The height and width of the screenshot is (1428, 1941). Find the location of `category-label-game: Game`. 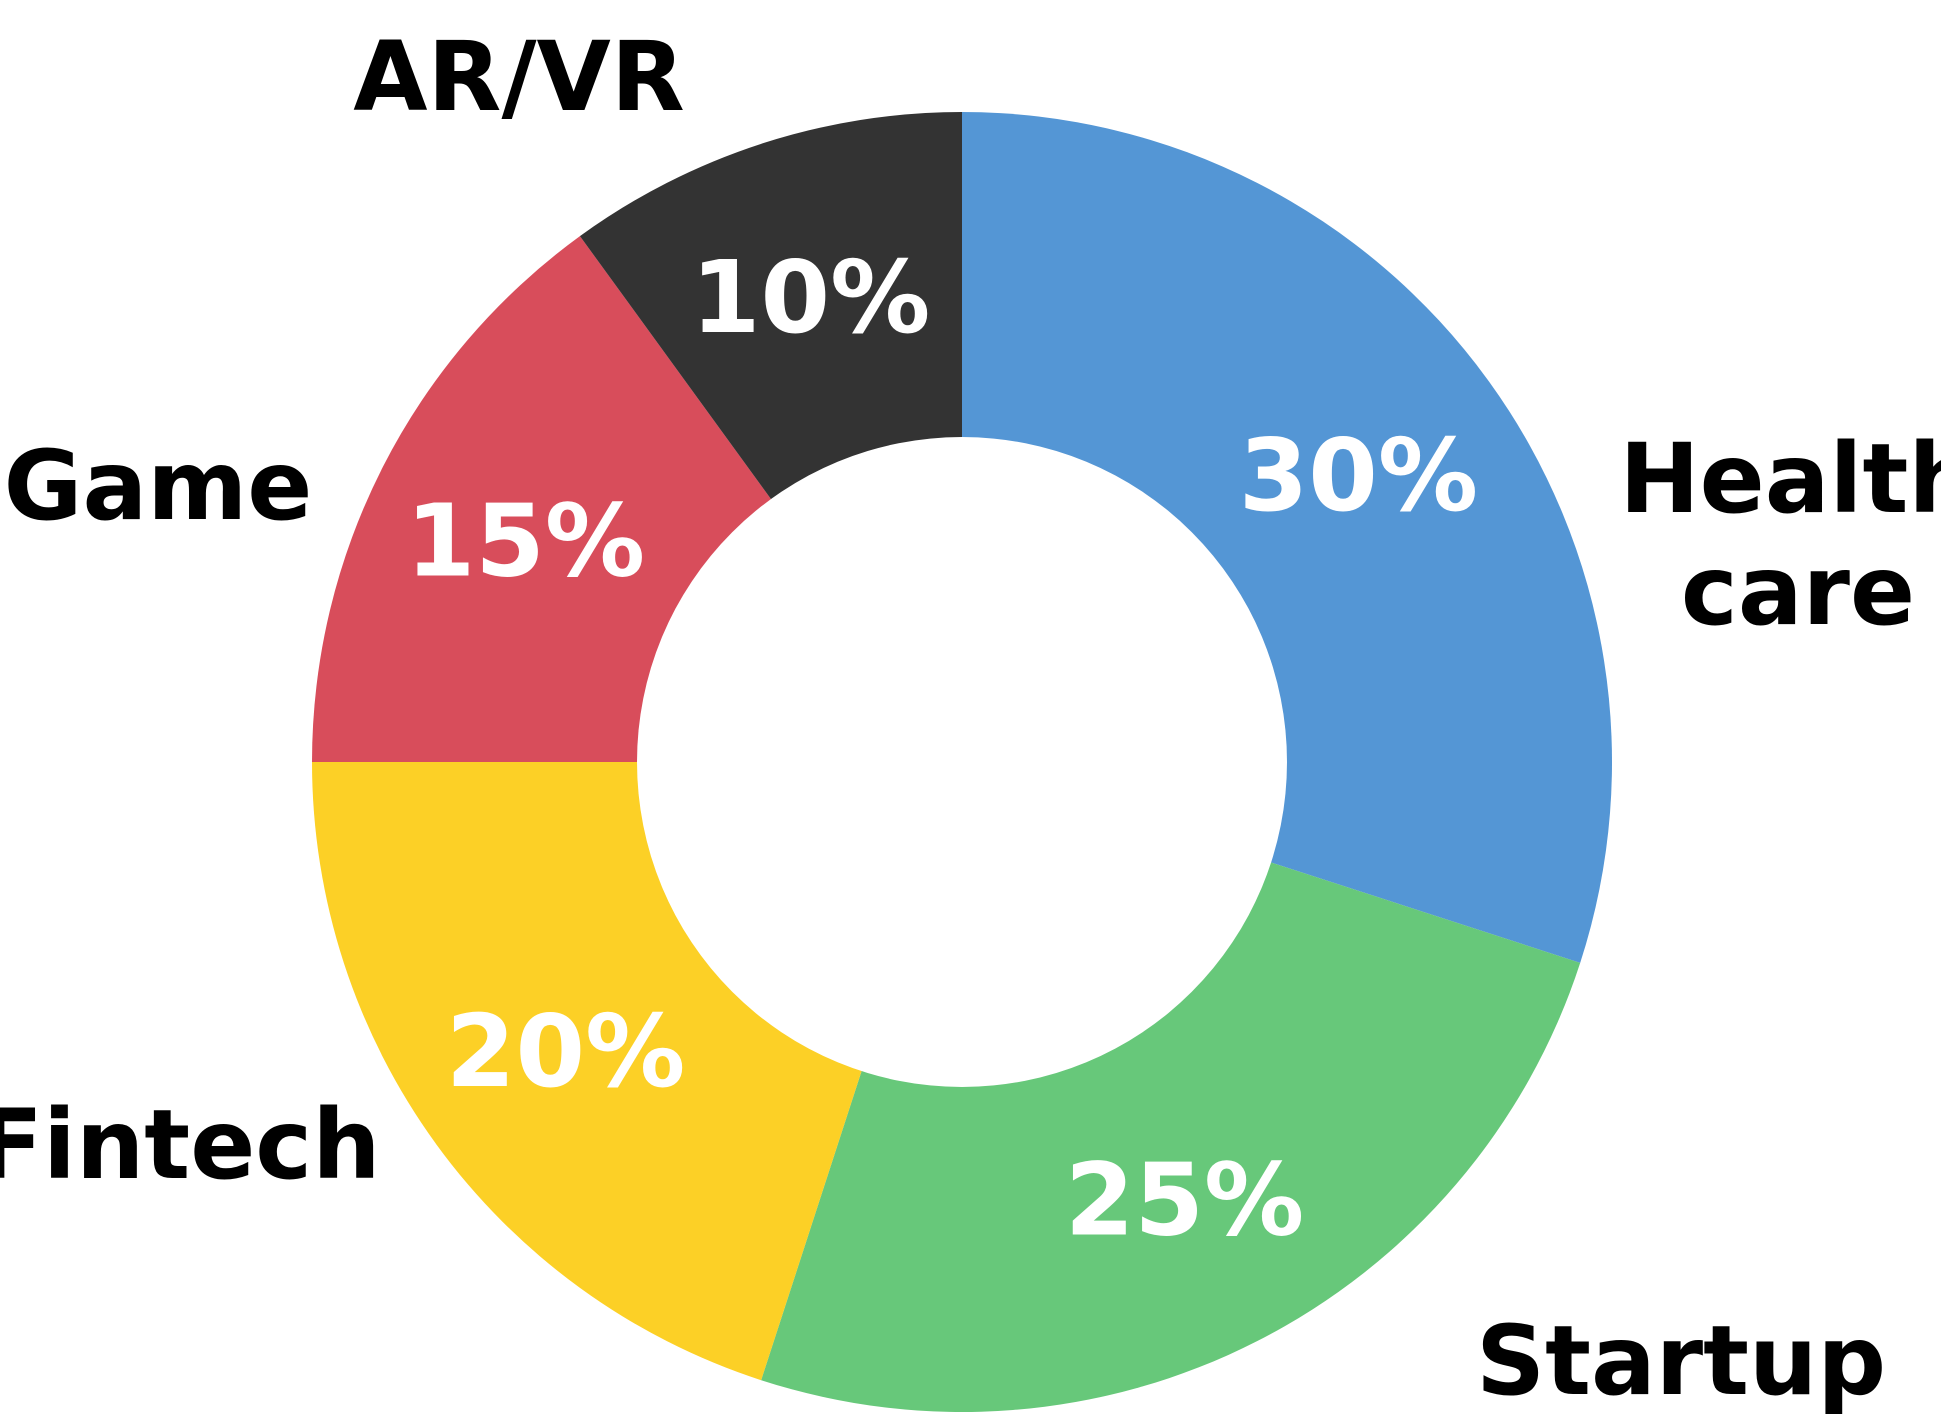

category-label-game: Game is located at coordinates (158, 486).